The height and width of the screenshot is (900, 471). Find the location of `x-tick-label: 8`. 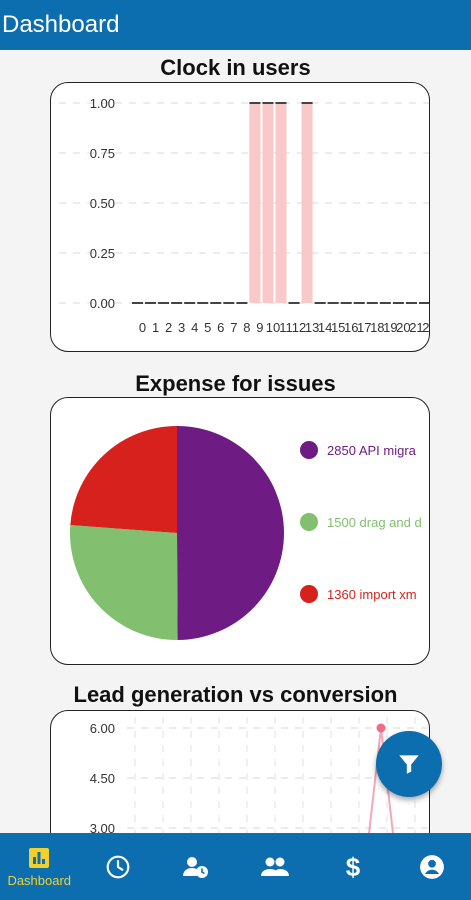

x-tick-label: 8 is located at coordinates (246, 327).